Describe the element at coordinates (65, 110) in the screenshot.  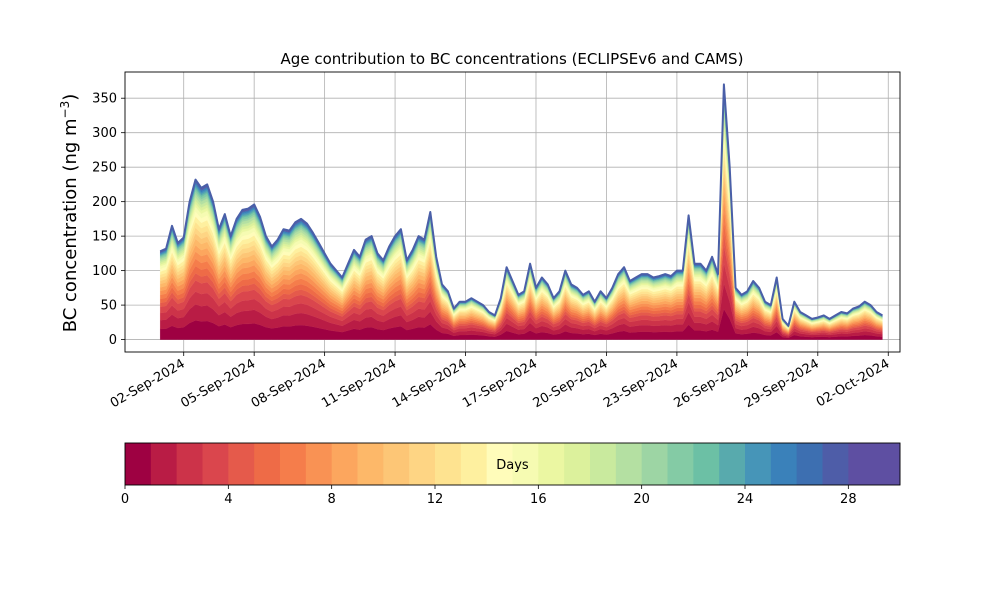
I see `y-axis-label-superscript: −3` at that location.